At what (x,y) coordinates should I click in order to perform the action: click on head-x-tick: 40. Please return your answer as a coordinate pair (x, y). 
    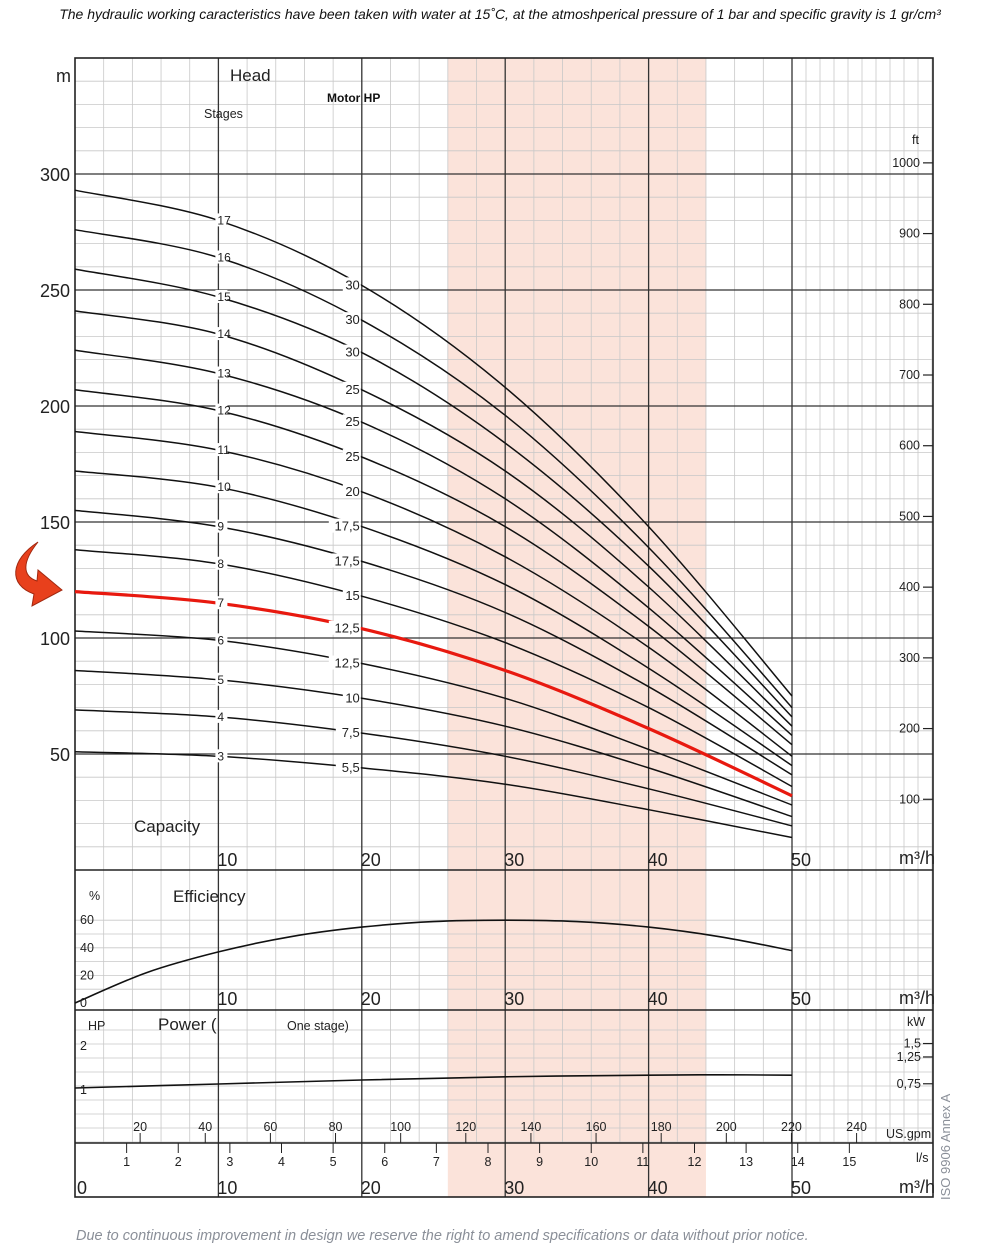
    Looking at the image, I should click on (658, 860).